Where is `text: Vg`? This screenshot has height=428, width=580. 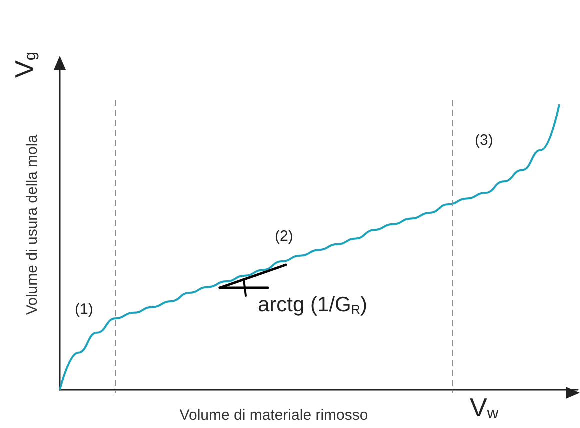
text: Vg is located at coordinates (25, 65).